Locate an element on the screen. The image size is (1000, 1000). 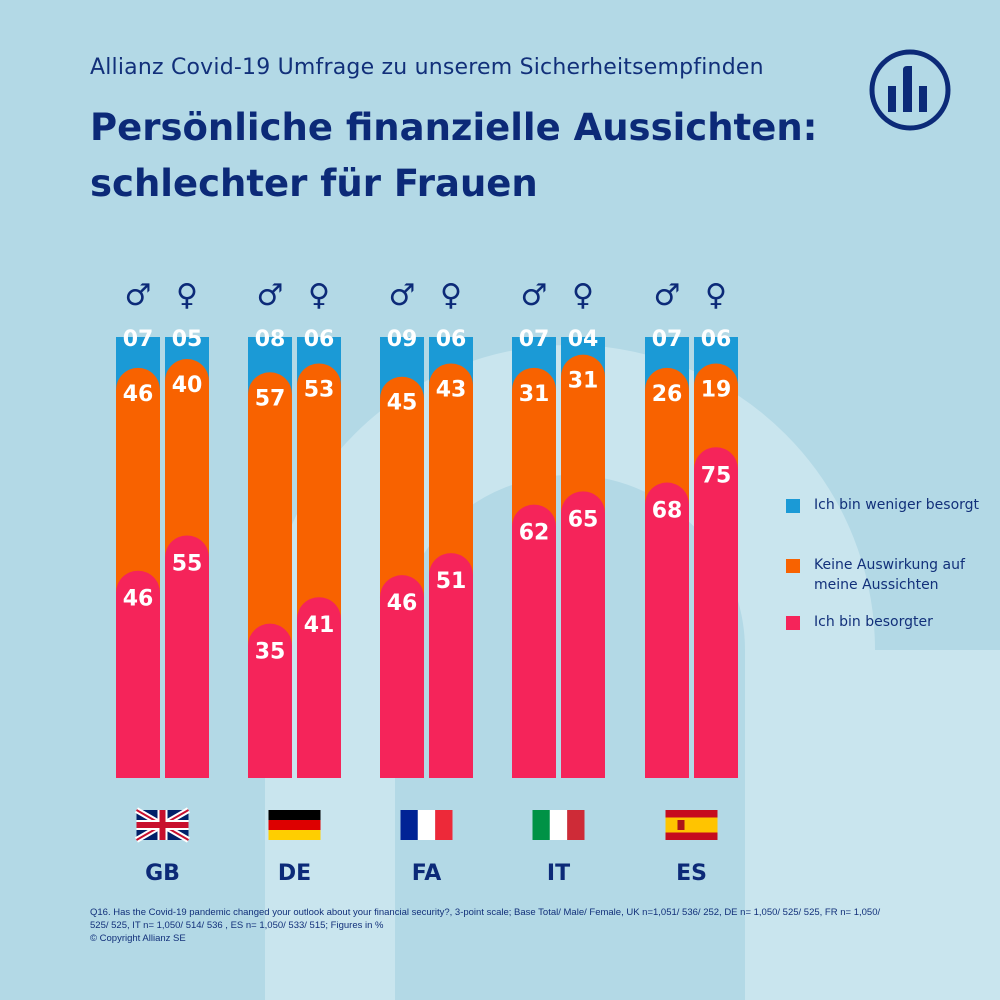
data-label-it-female-more: 65 is located at coordinates (583, 519).